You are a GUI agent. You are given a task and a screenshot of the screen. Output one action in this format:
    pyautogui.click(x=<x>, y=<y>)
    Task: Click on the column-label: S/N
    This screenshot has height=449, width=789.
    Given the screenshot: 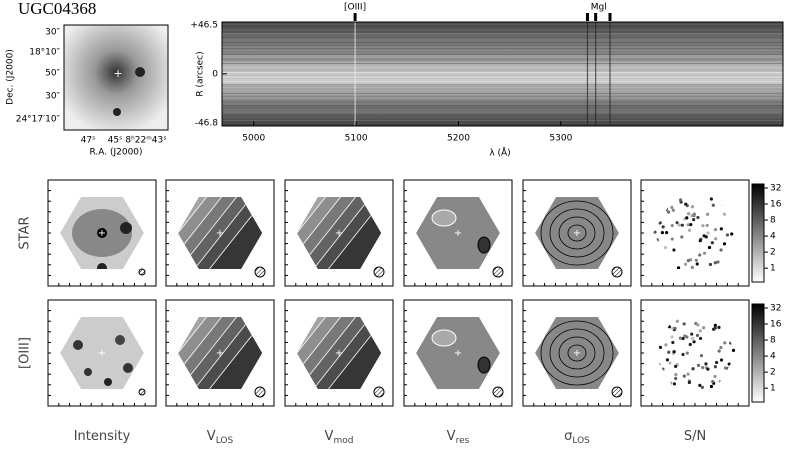 What is the action you would take?
    pyautogui.click(x=695, y=436)
    